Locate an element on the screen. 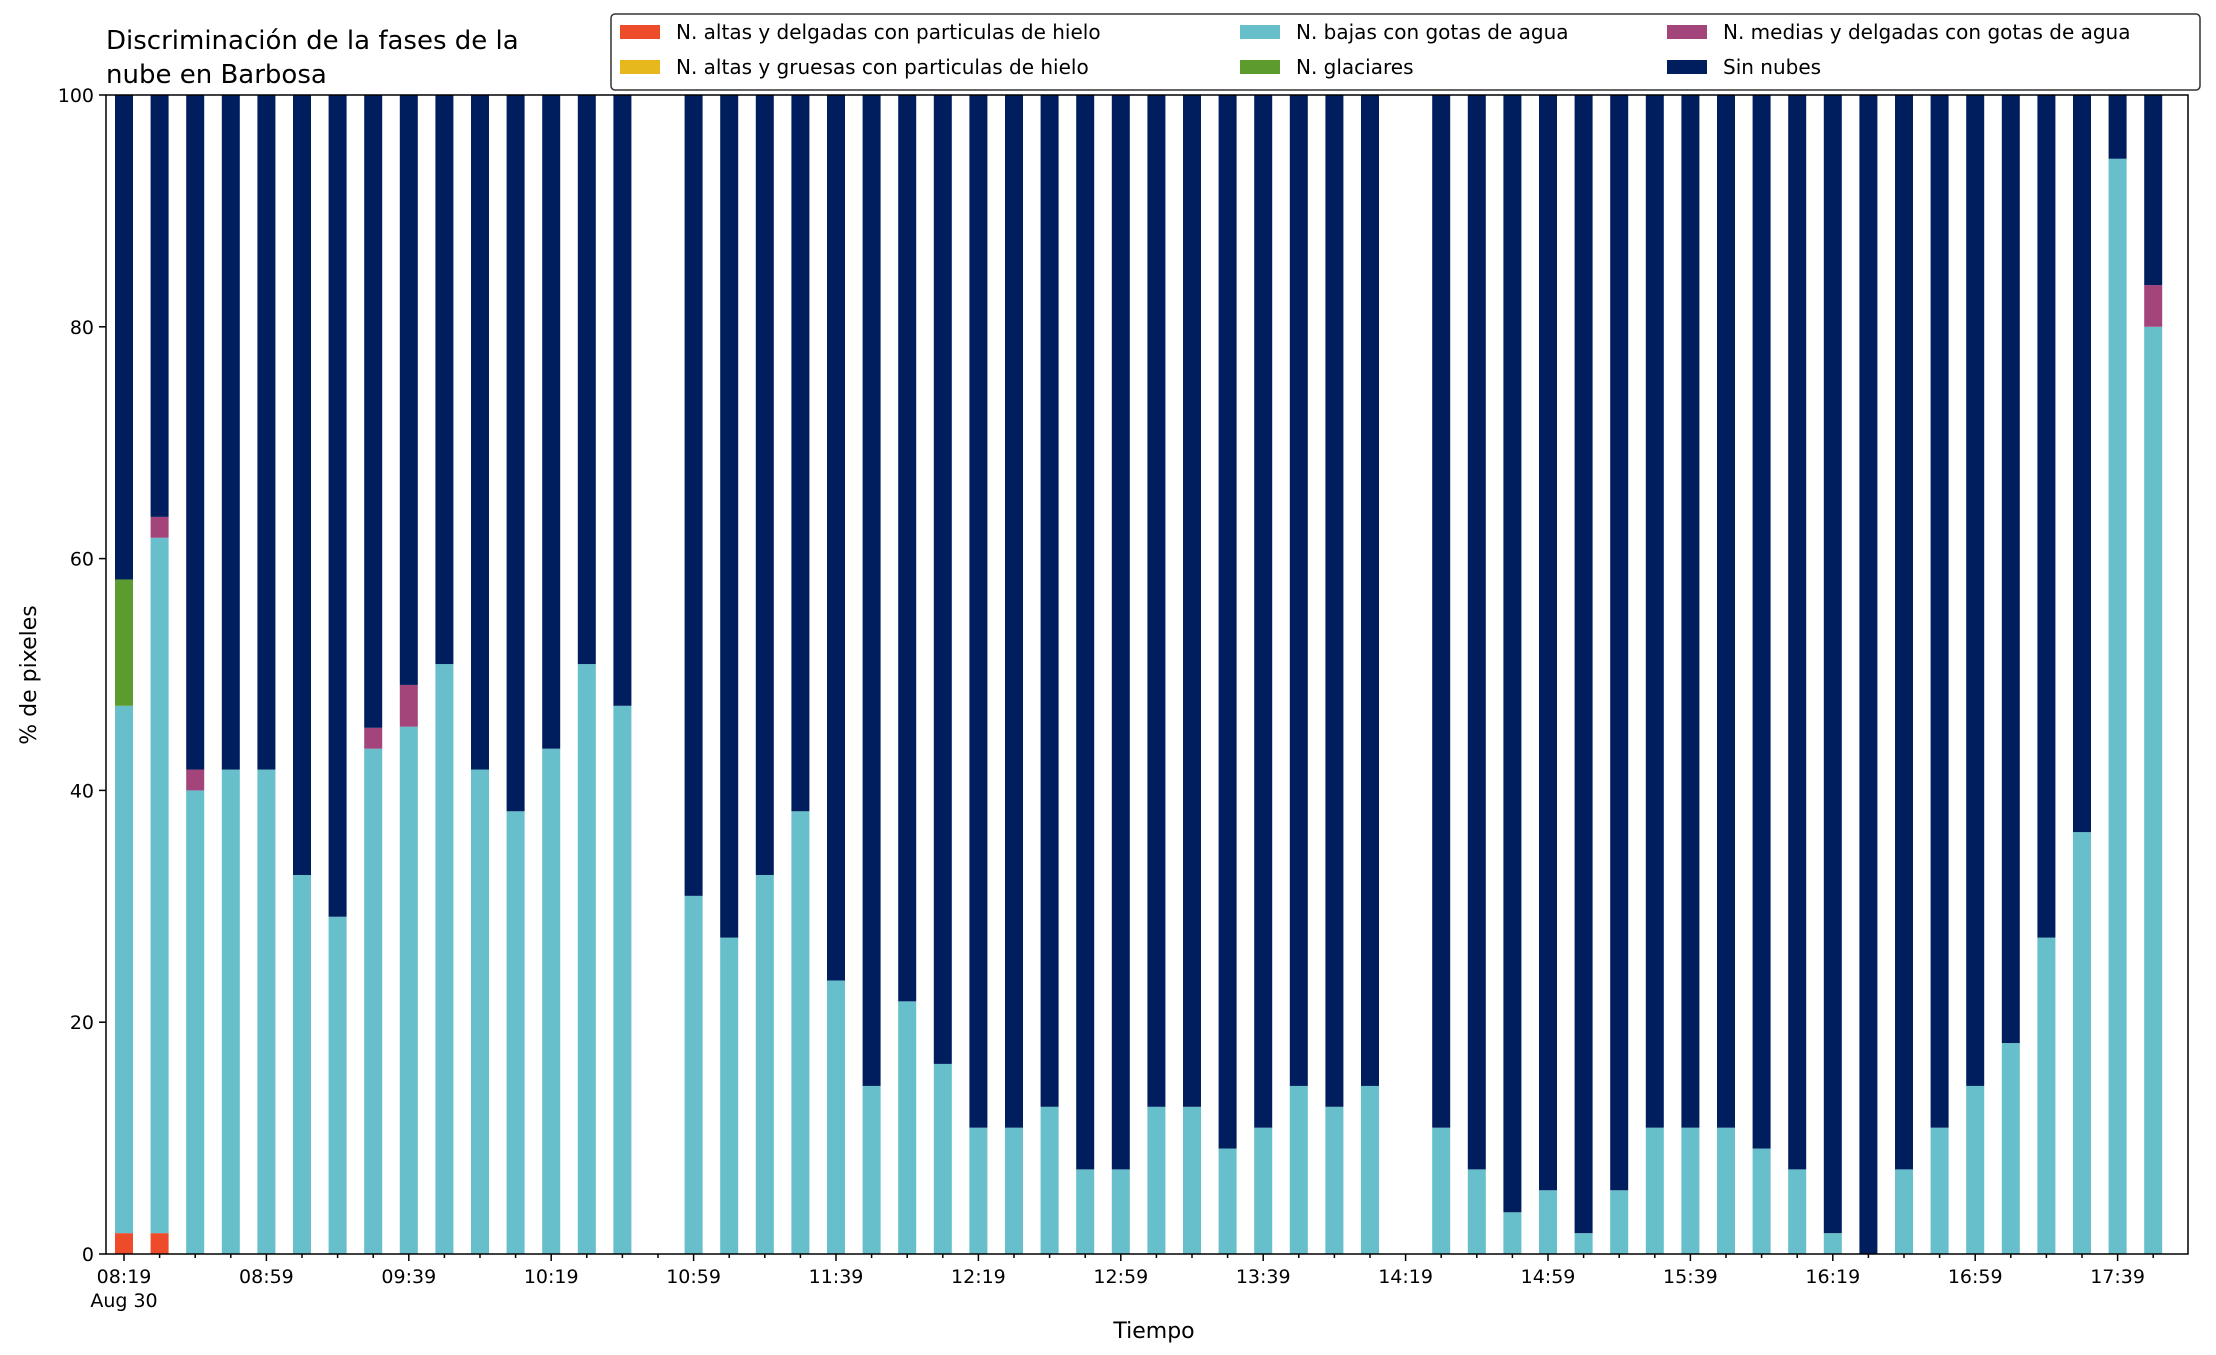 This screenshot has height=1355, width=2216. x-date-label: Aug 30 is located at coordinates (123, 1301).